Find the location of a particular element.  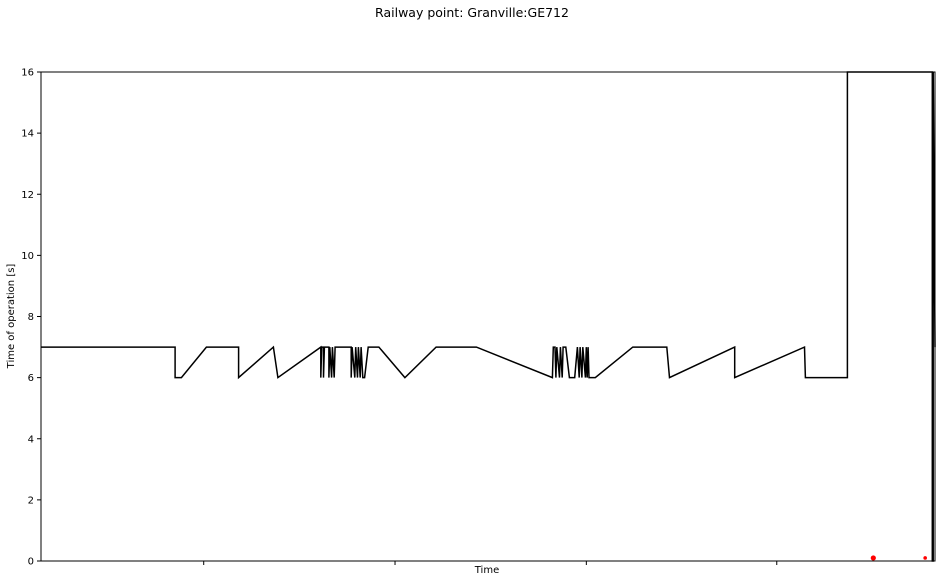

y-tick-label: 8 is located at coordinates (31, 317).